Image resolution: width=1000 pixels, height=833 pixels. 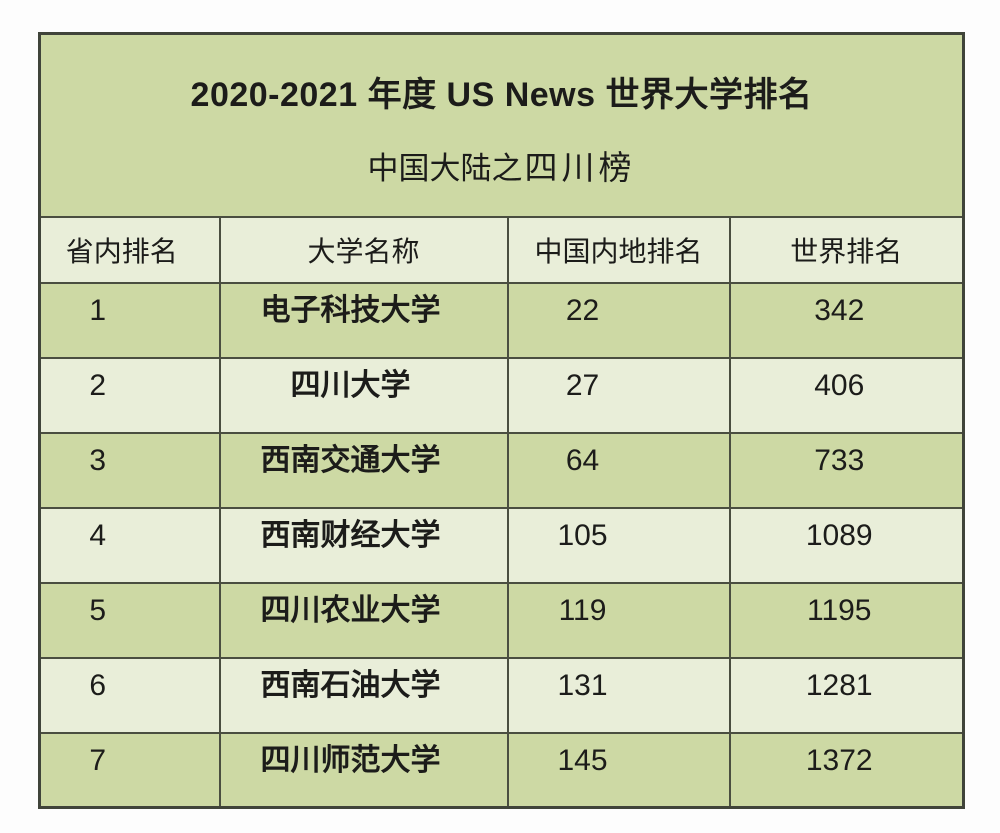 I want to click on table-subtitle: 中国大陆之四川榜, so click(x=502, y=169).